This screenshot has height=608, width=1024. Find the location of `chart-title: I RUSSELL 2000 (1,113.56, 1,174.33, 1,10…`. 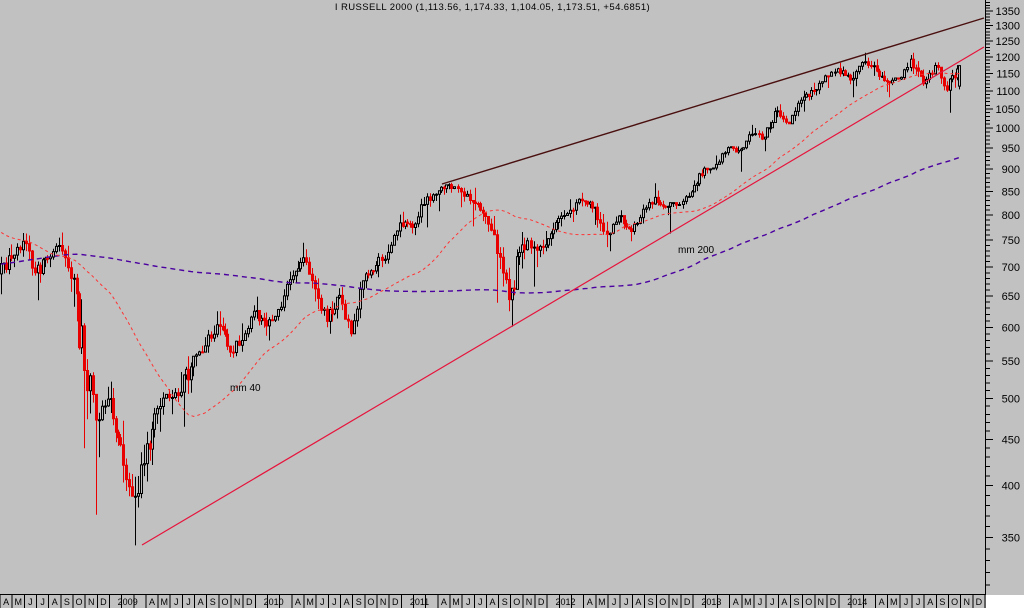

chart-title: I RUSSELL 2000 (1,113.56, 1,174.33, 1,10… is located at coordinates (492, 7).